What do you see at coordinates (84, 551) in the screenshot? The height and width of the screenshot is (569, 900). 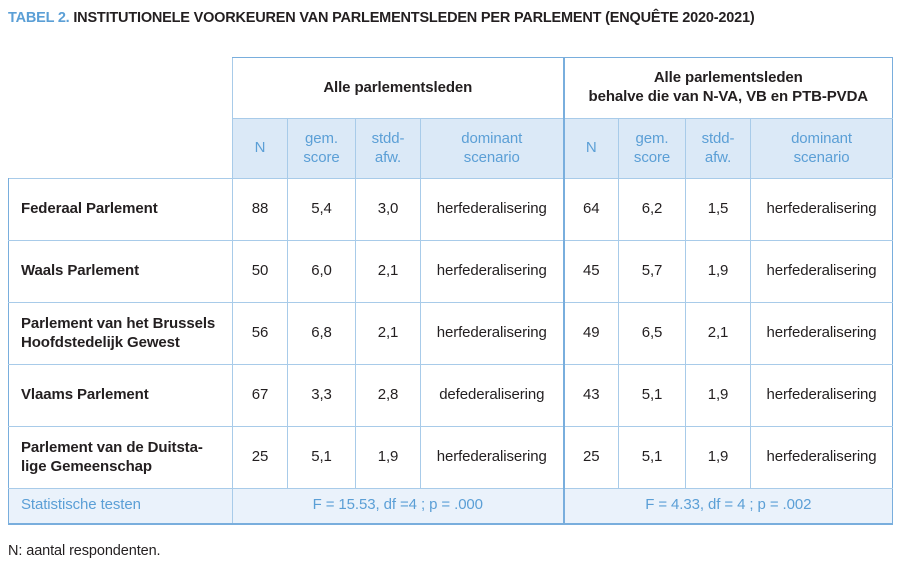 I see `footnote: N: aantal respondenten.` at bounding box center [84, 551].